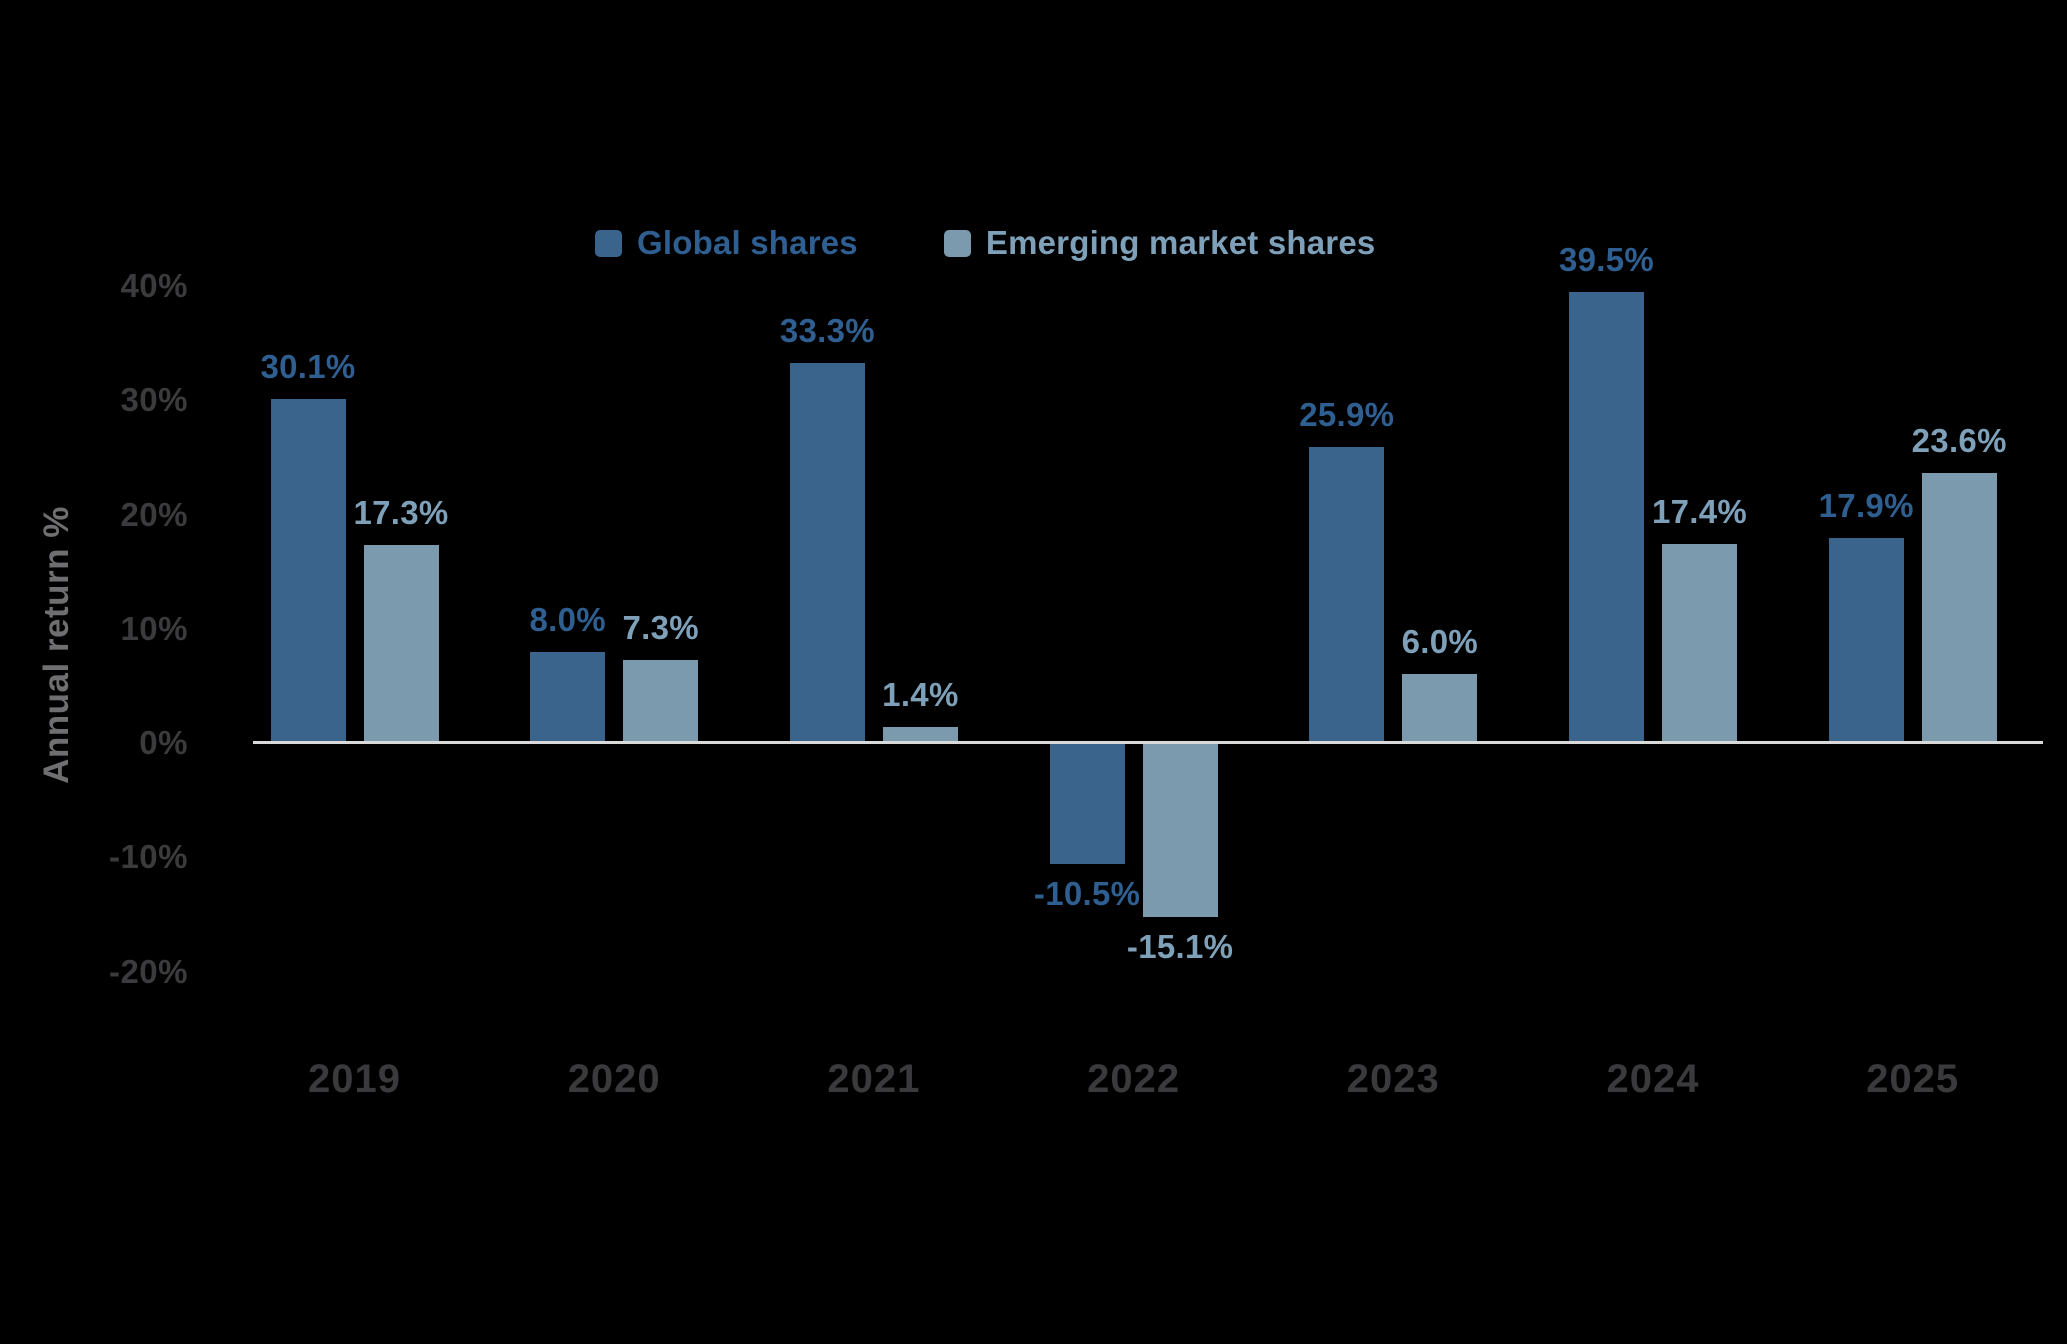 This screenshot has width=2067, height=1344. I want to click on bar-emerging-market-shares-2019, so click(401, 644).